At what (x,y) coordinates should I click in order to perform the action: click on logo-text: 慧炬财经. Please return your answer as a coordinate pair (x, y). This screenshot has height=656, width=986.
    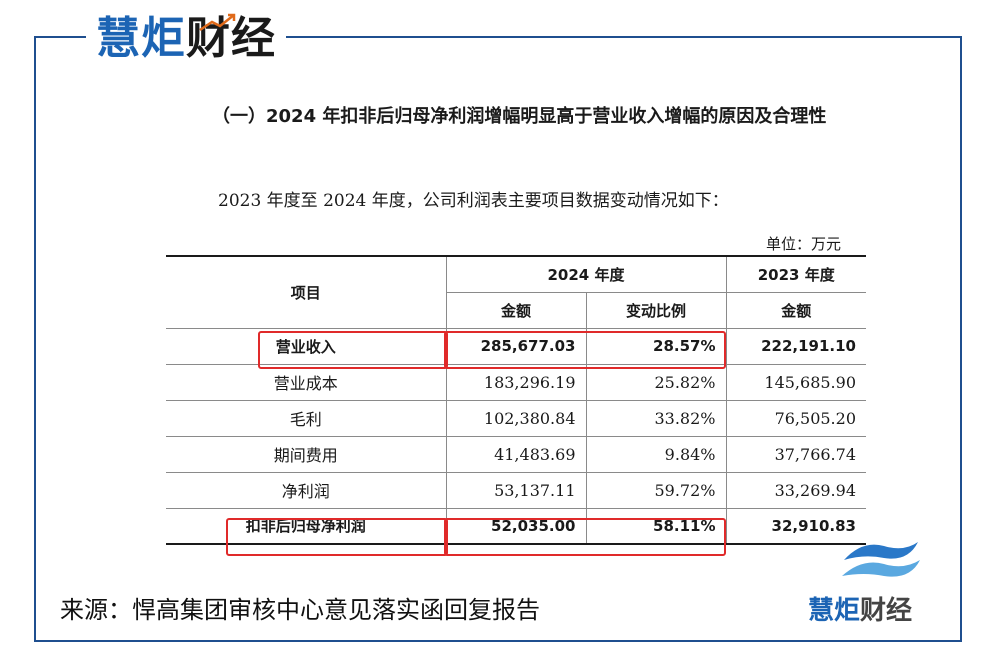
    Looking at the image, I should click on (860, 608).